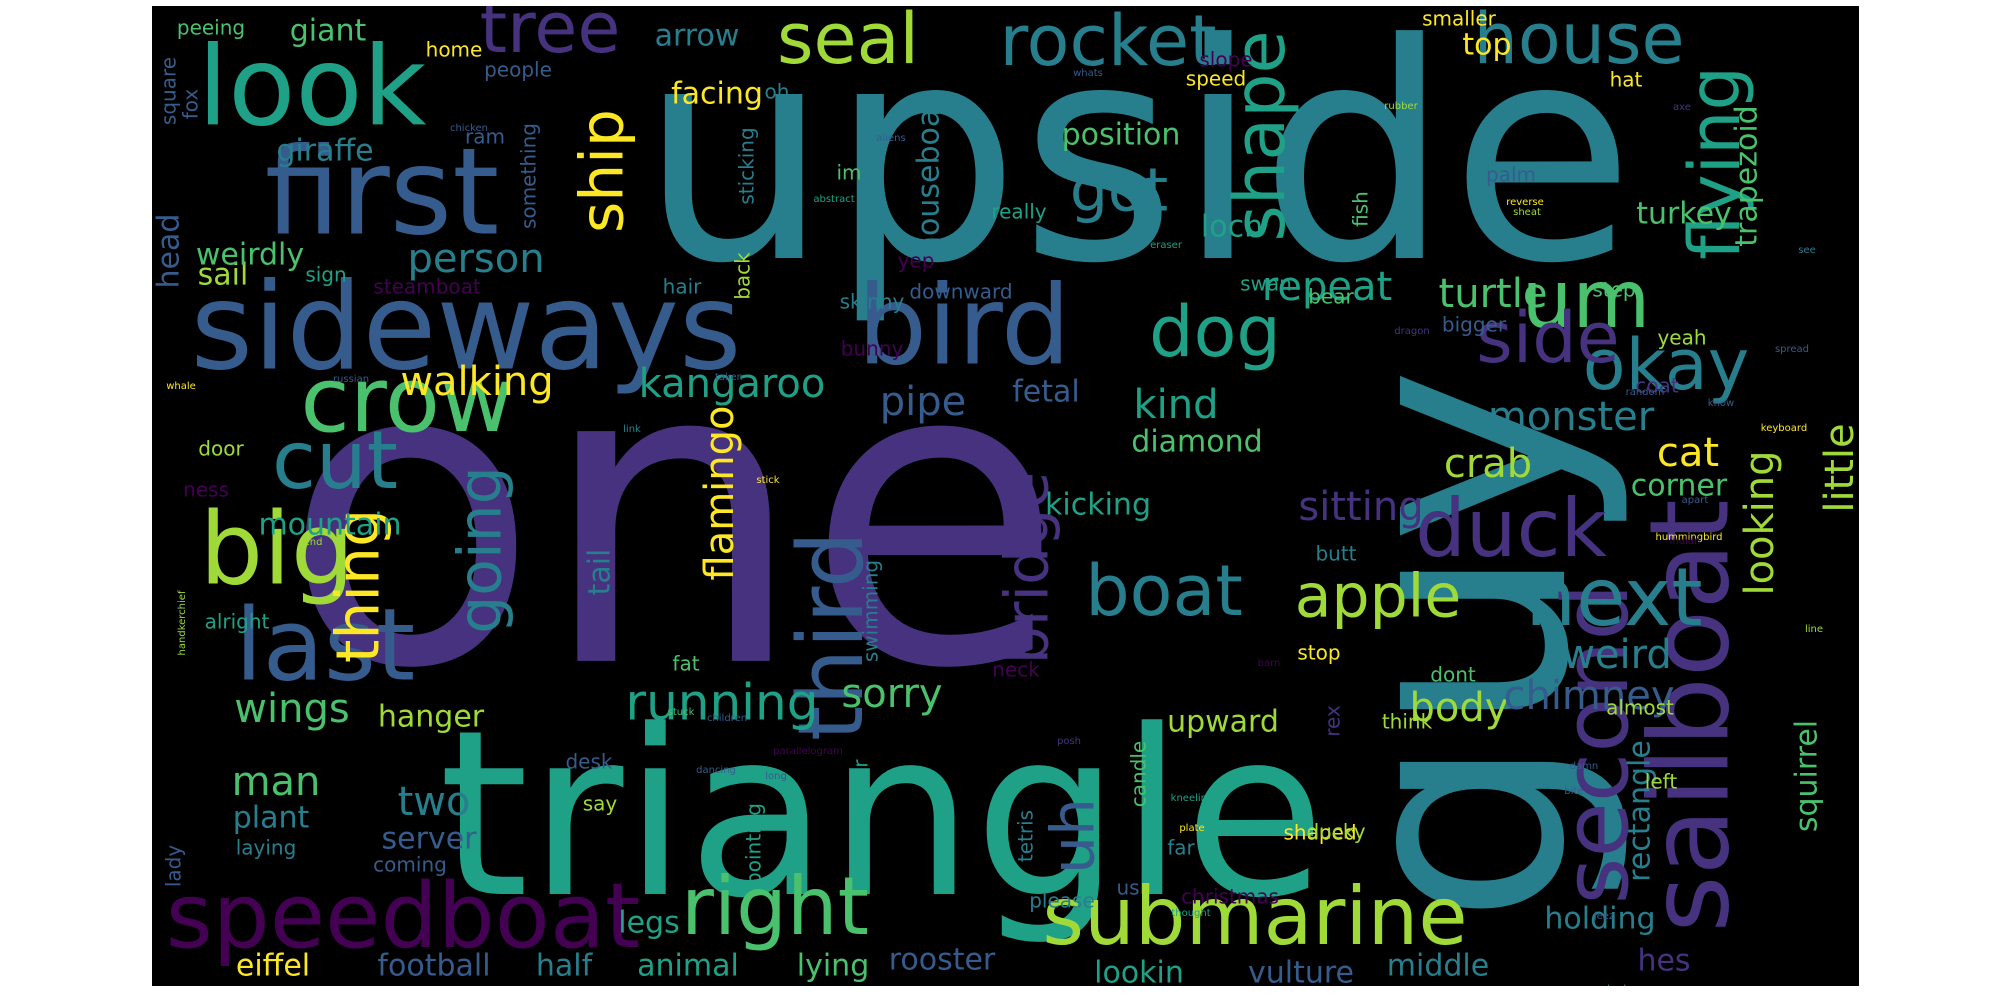 The width and height of the screenshot is (2000, 1000). Describe the element at coordinates (1640, 811) in the screenshot. I see `word-rectangle: rectangle` at that location.